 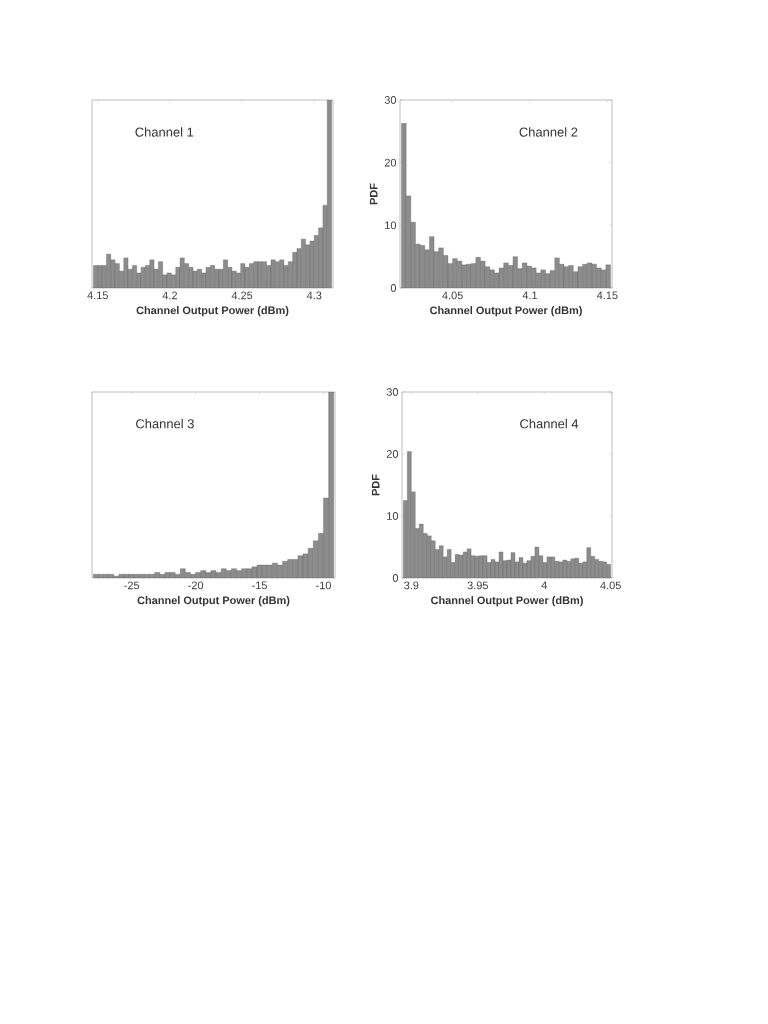 I want to click on annotation: Channel 3, so click(x=165, y=423).